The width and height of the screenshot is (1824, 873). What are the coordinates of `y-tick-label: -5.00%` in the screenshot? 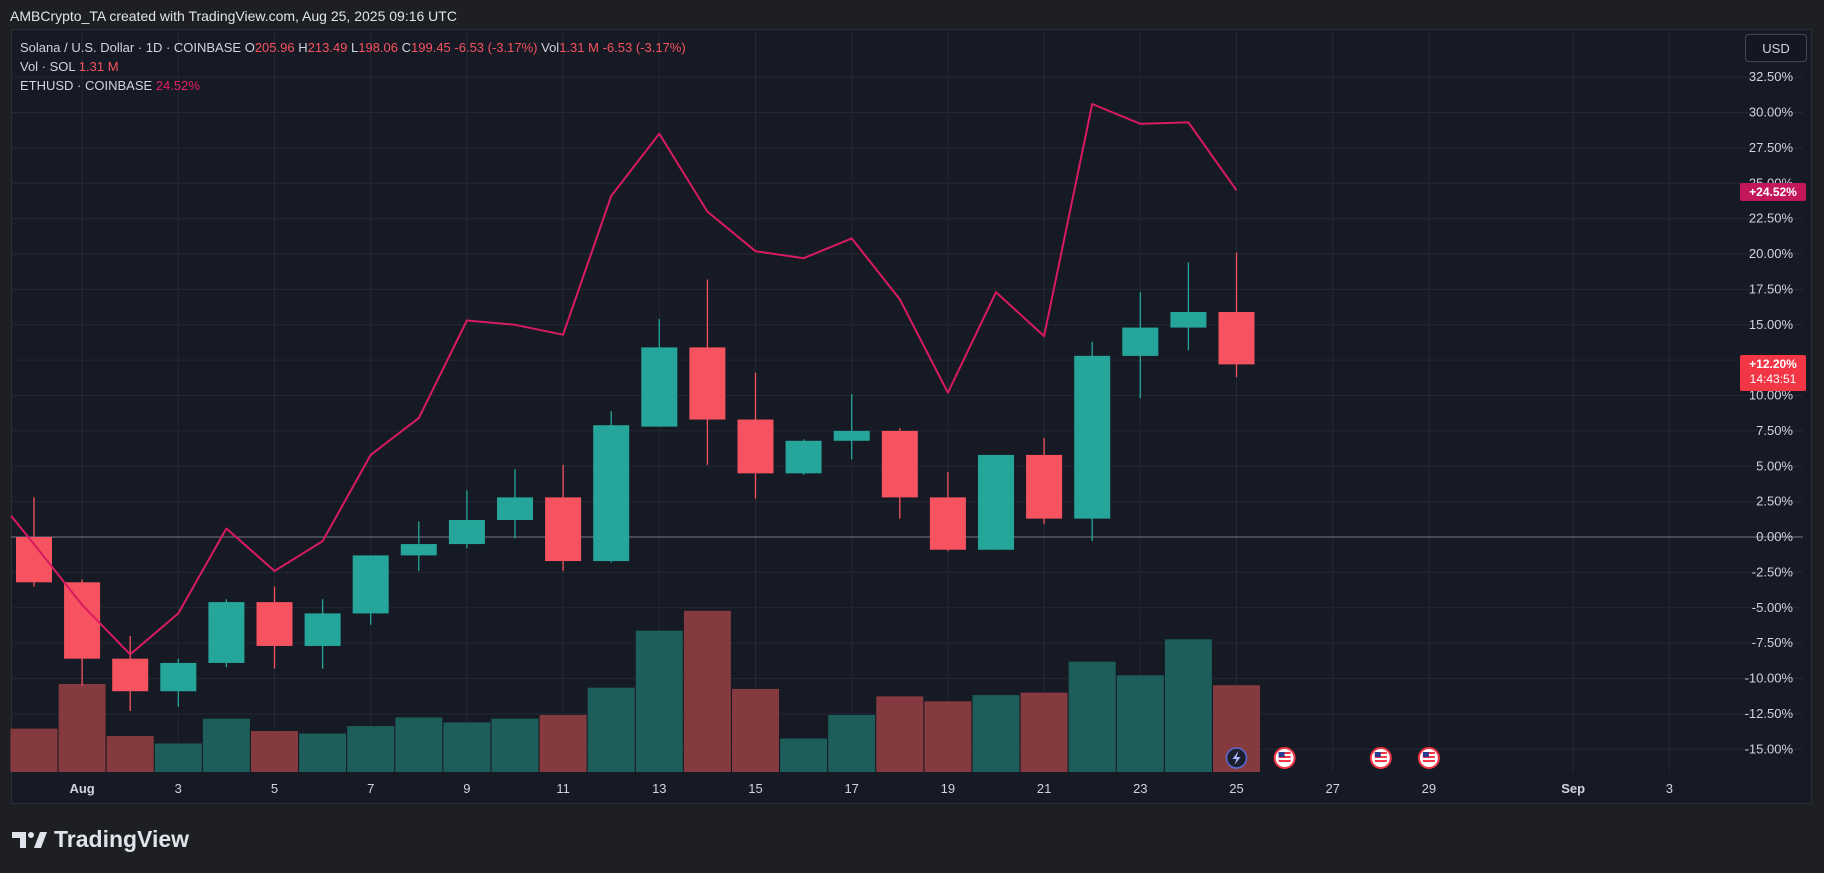 It's located at (1773, 607).